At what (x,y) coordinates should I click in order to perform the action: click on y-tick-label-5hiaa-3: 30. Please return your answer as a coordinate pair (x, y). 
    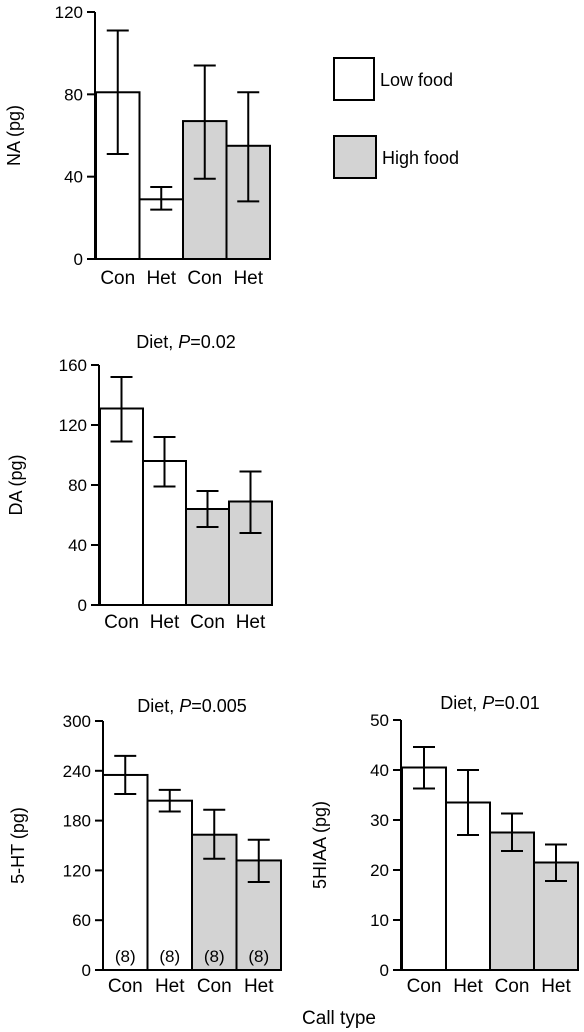
    Looking at the image, I should click on (379, 820).